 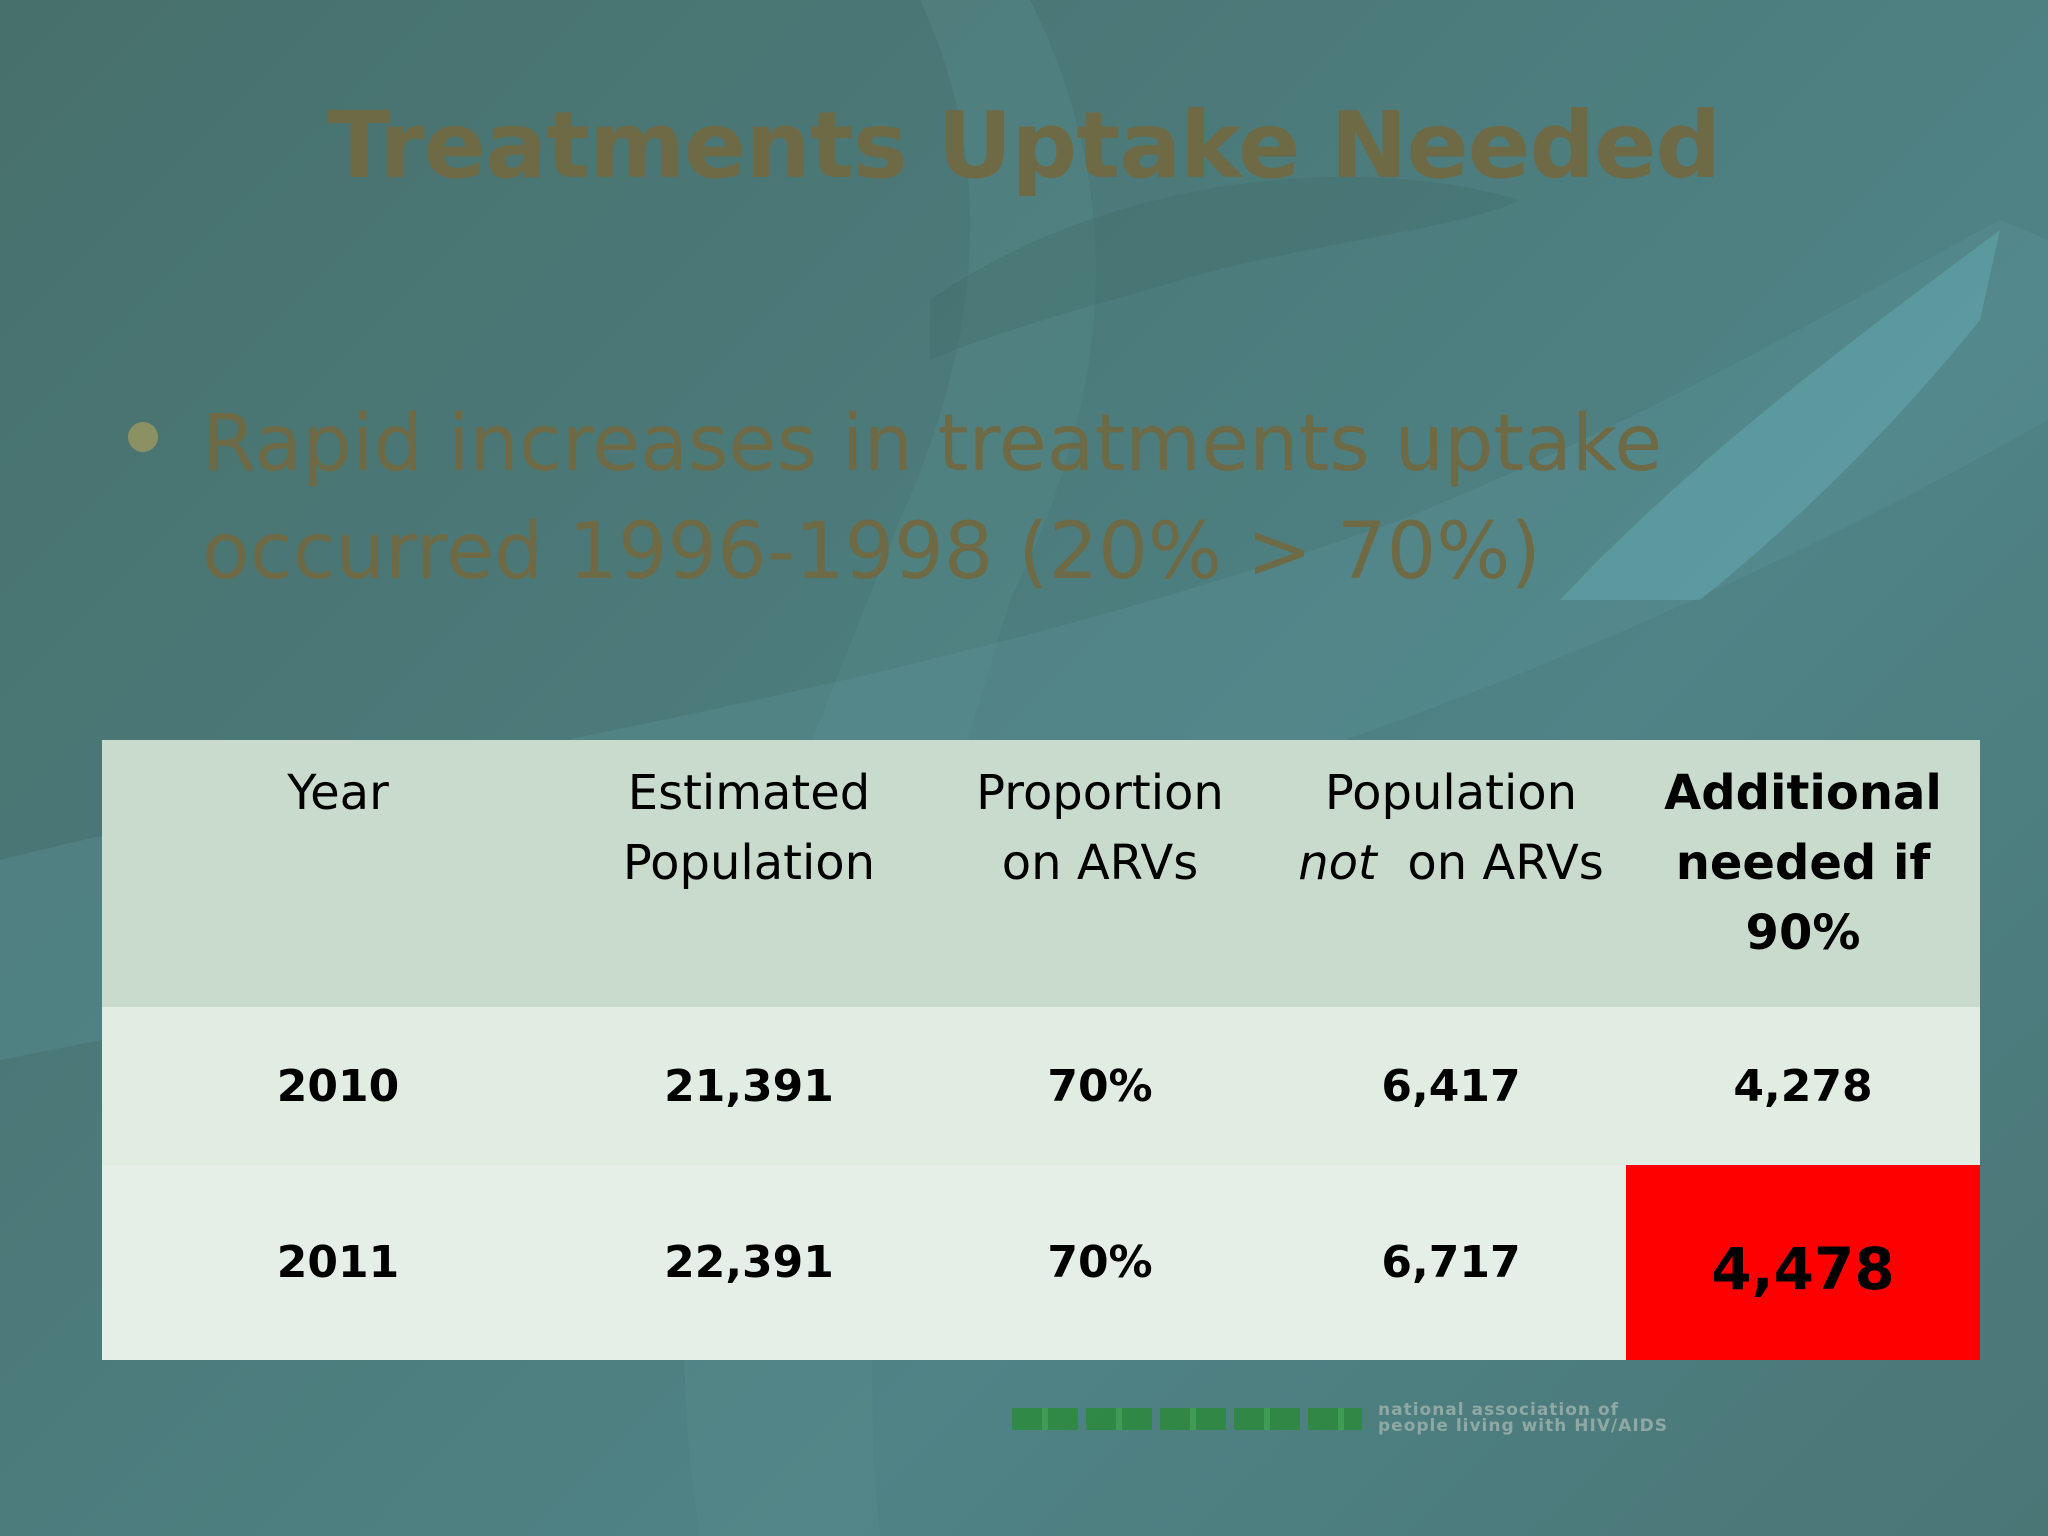 I want to click on header-not-on-line1: Population, so click(x=1451, y=793).